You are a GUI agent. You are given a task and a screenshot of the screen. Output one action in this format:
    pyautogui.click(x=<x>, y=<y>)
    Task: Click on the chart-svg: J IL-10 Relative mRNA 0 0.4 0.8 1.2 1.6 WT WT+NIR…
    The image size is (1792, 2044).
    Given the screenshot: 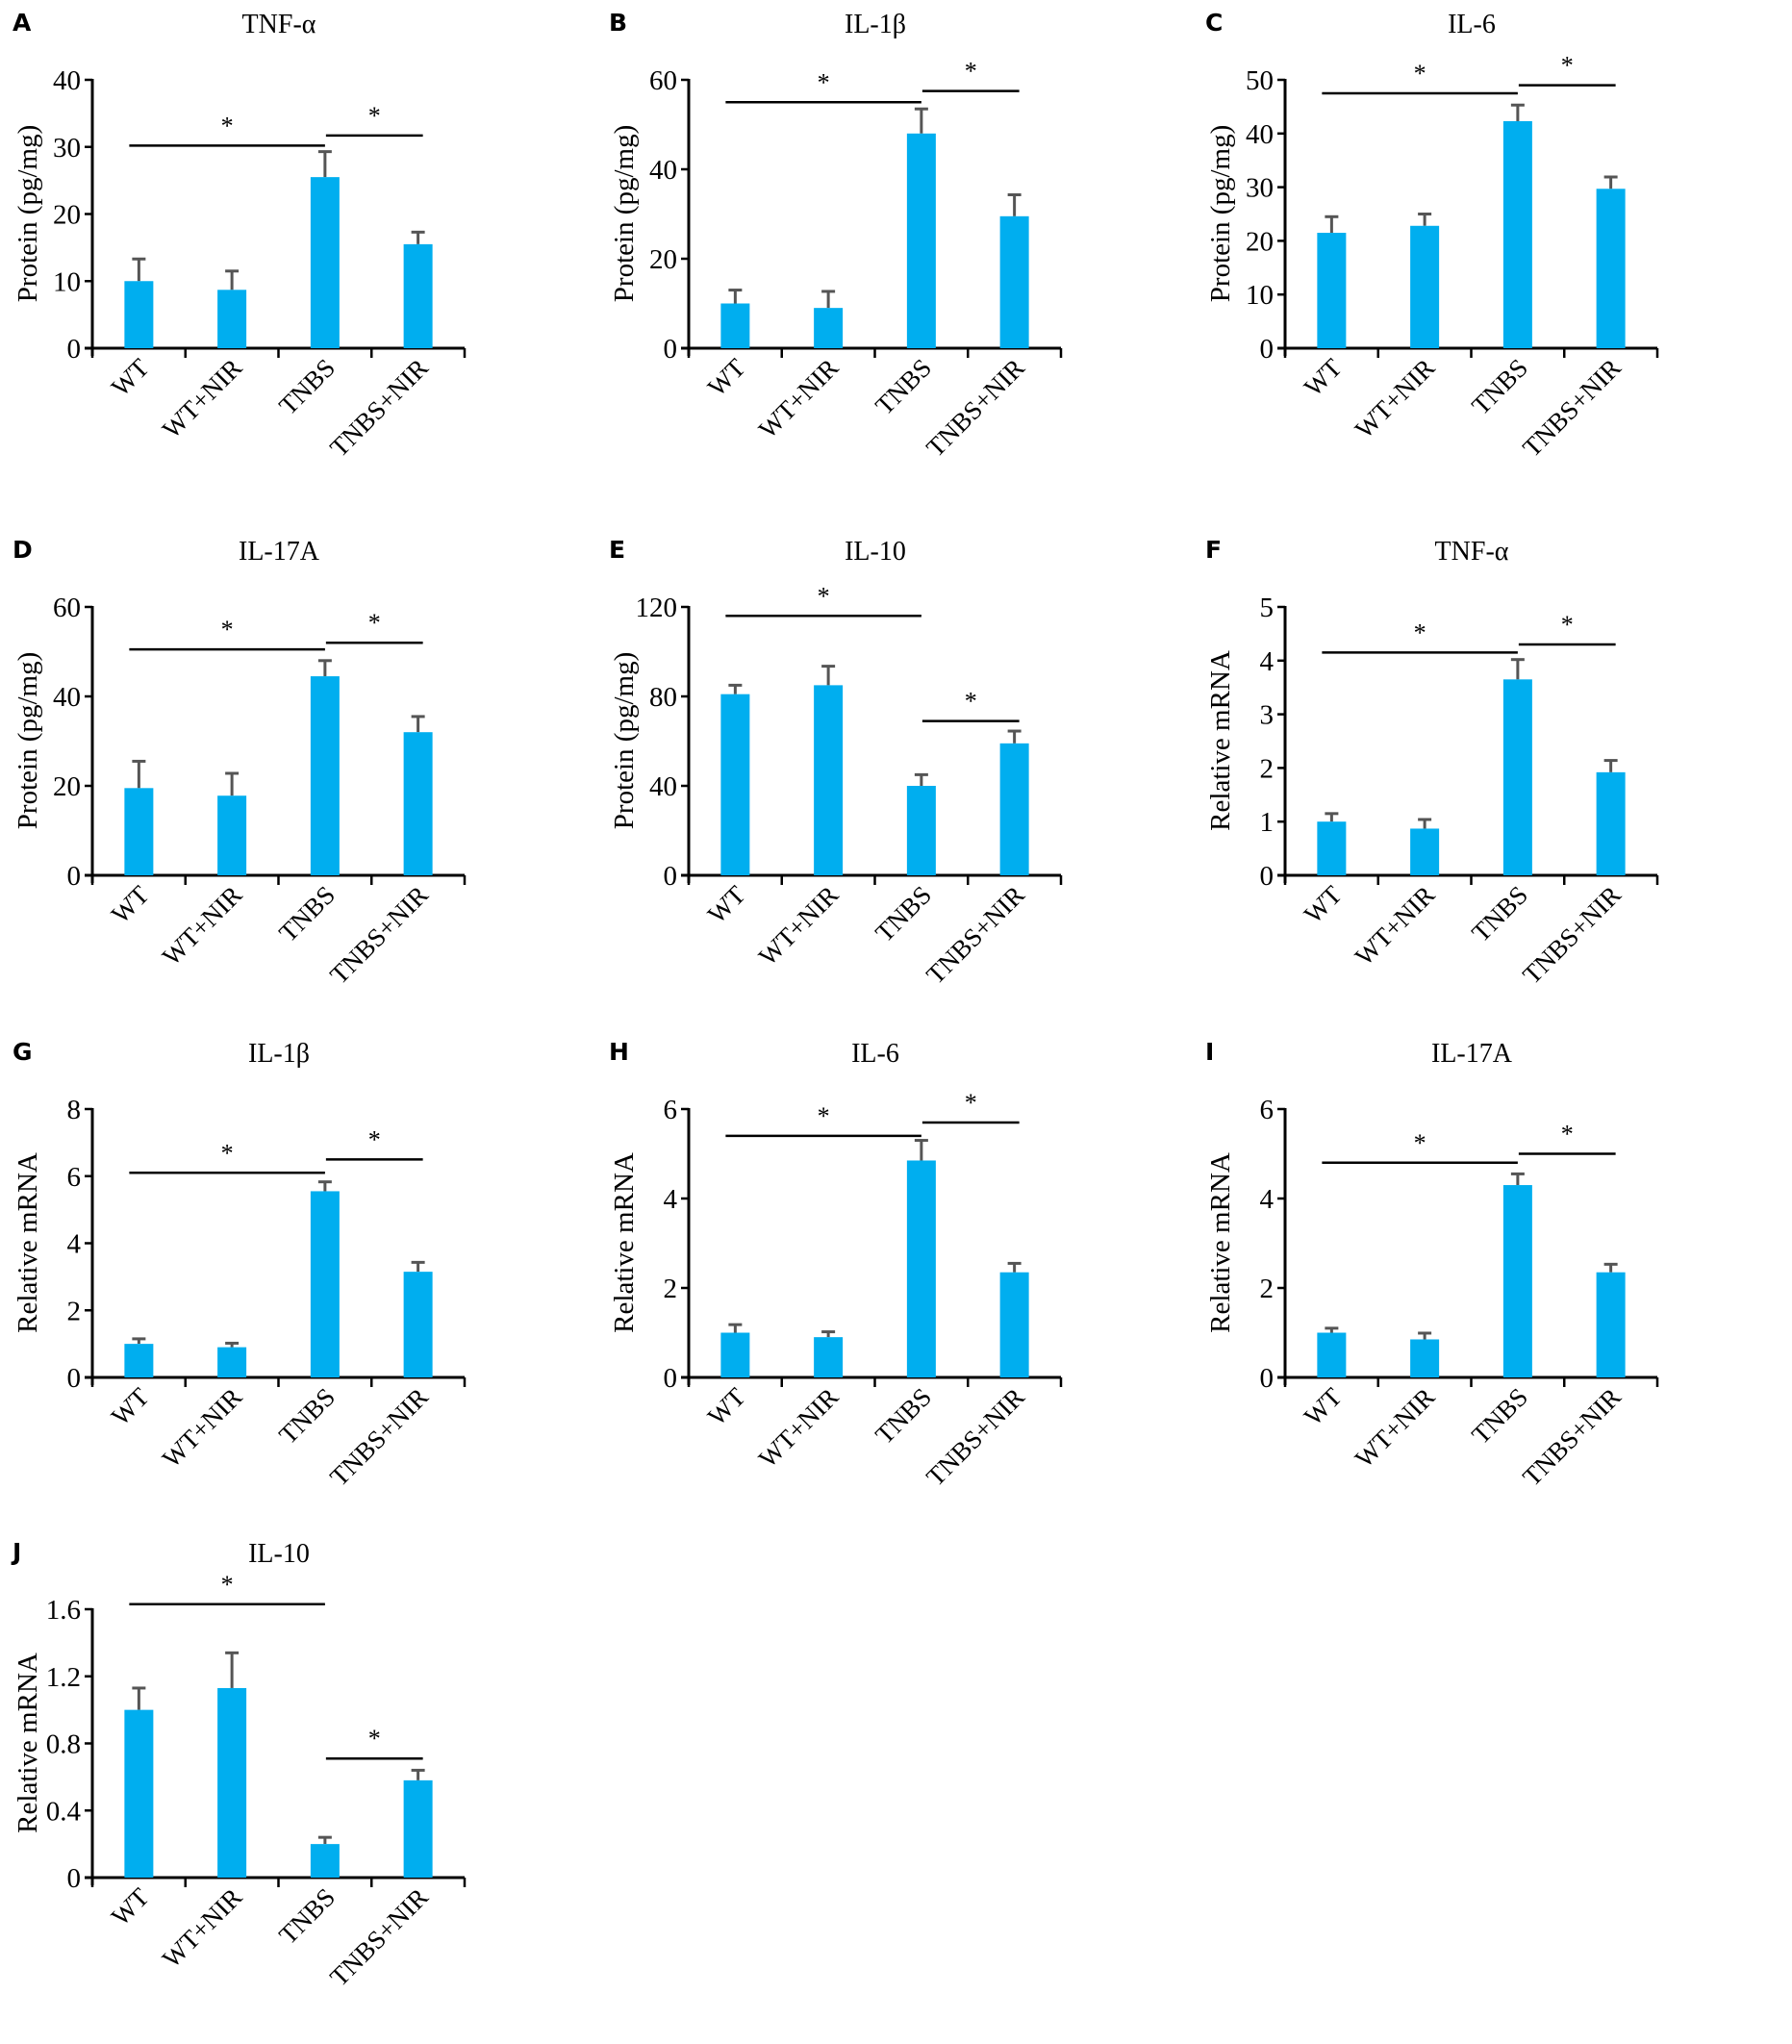 What is the action you would take?
    pyautogui.click(x=239, y=1765)
    